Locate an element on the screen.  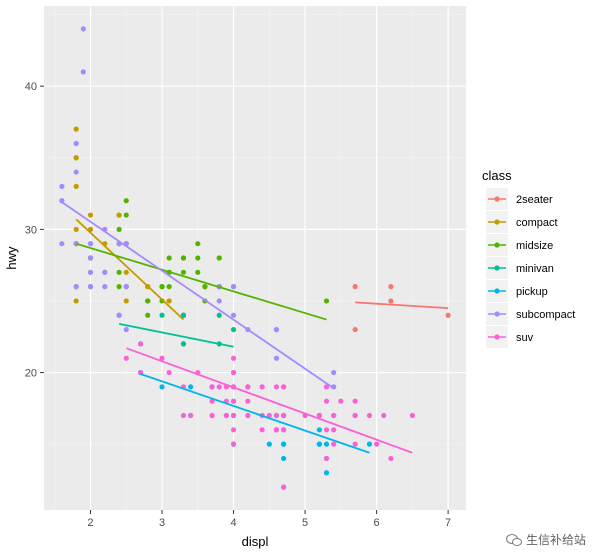
legend-label-subcompact: subcompact is located at coordinates (545, 315).